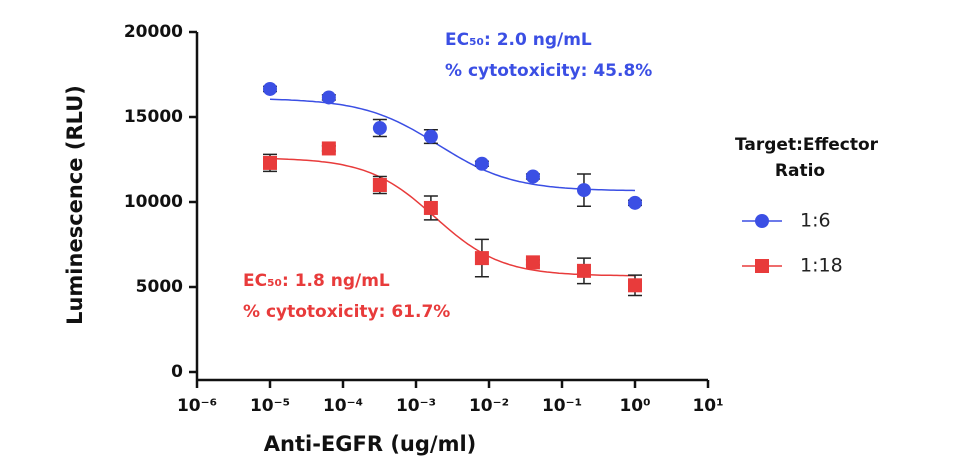  Describe the element at coordinates (489, 406) in the screenshot. I see `x-tick-label: 10⁻²` at that location.